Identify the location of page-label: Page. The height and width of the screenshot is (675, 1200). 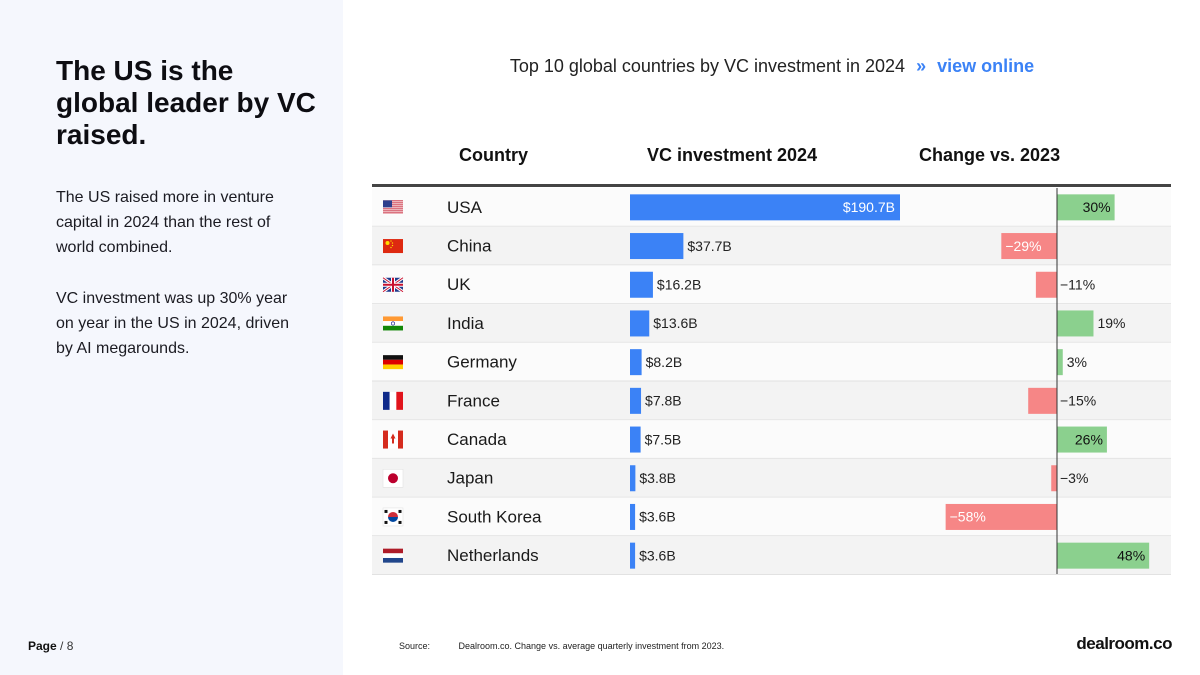
(42, 646).